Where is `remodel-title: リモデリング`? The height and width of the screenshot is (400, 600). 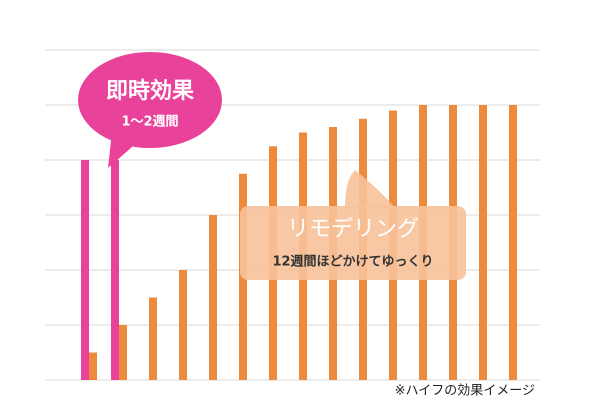 remodel-title: リモデリング is located at coordinates (353, 229).